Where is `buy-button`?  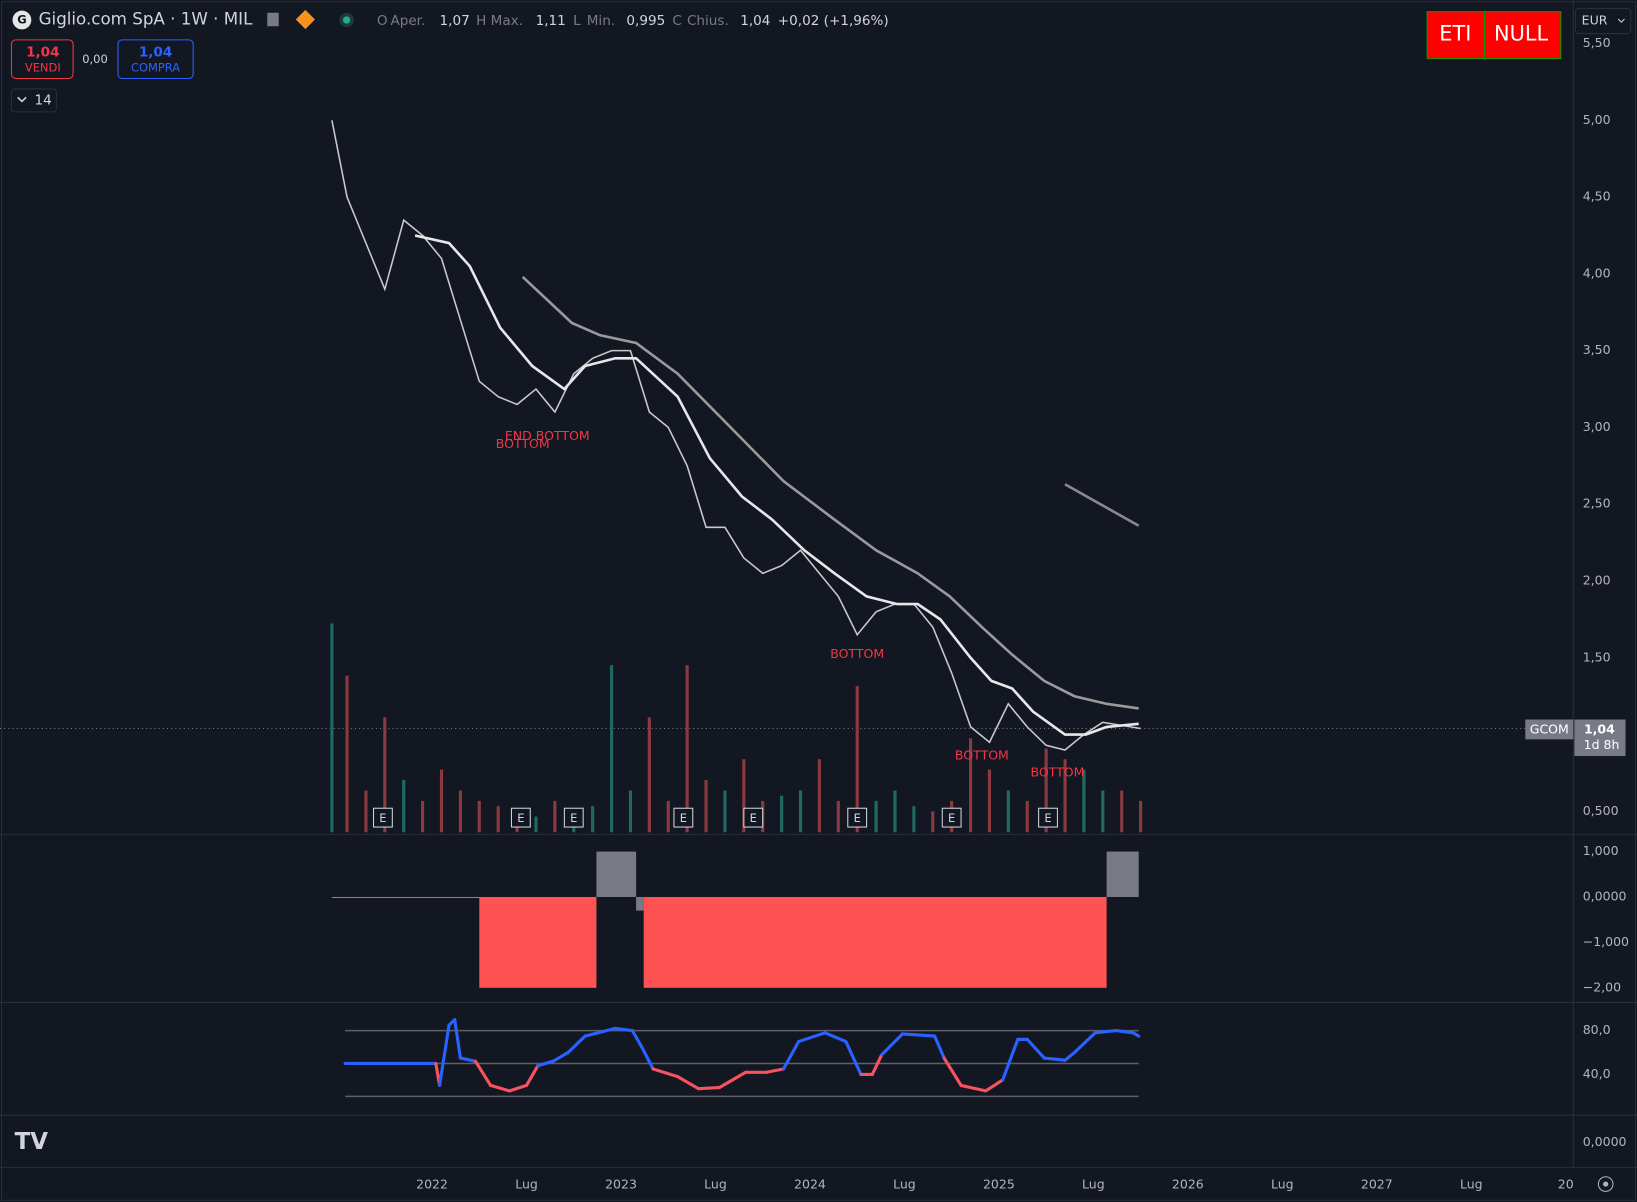 buy-button is located at coordinates (155, 59).